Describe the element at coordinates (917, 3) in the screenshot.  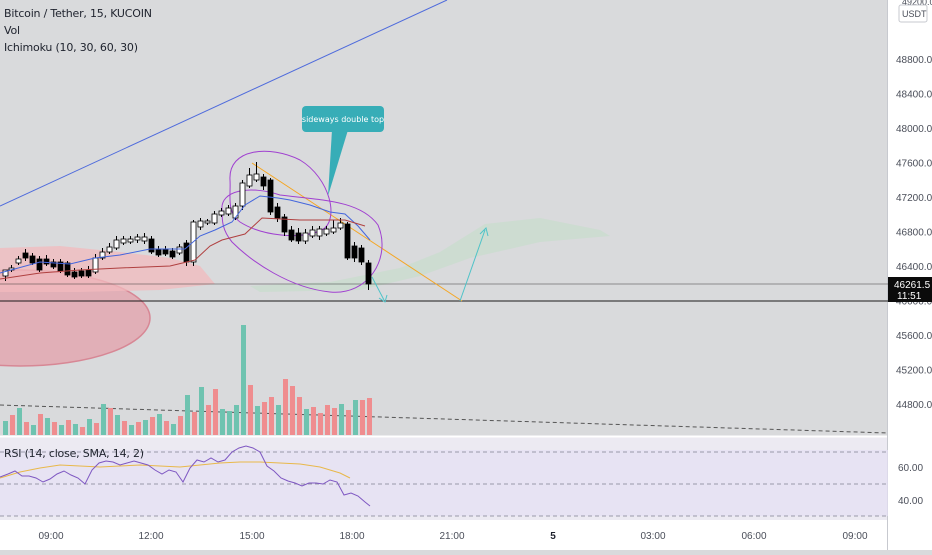
I see `price-tick-label-top: 49200.0` at that location.